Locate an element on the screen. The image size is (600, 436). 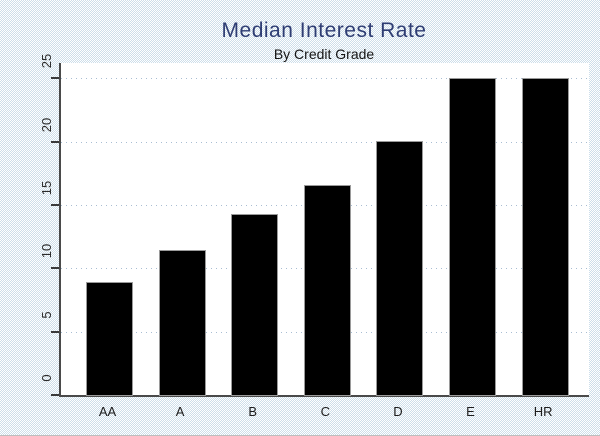
chart-title: Median Interest Rate is located at coordinates (324, 30).